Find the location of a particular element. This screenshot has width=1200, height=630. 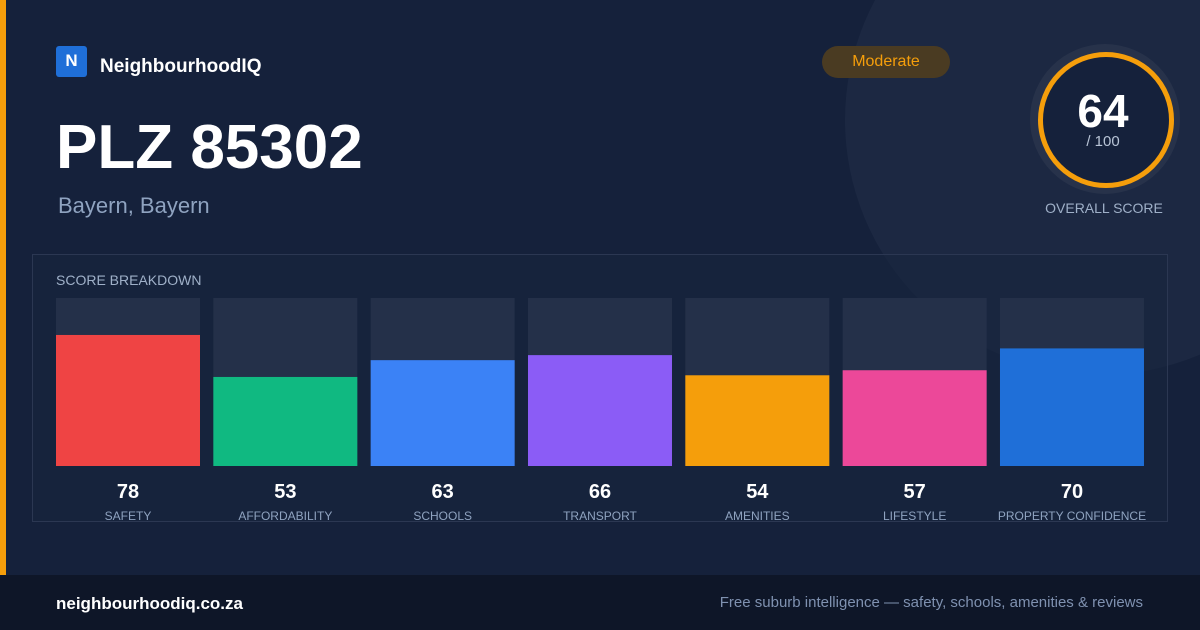

value-label: 53 is located at coordinates (285, 492).